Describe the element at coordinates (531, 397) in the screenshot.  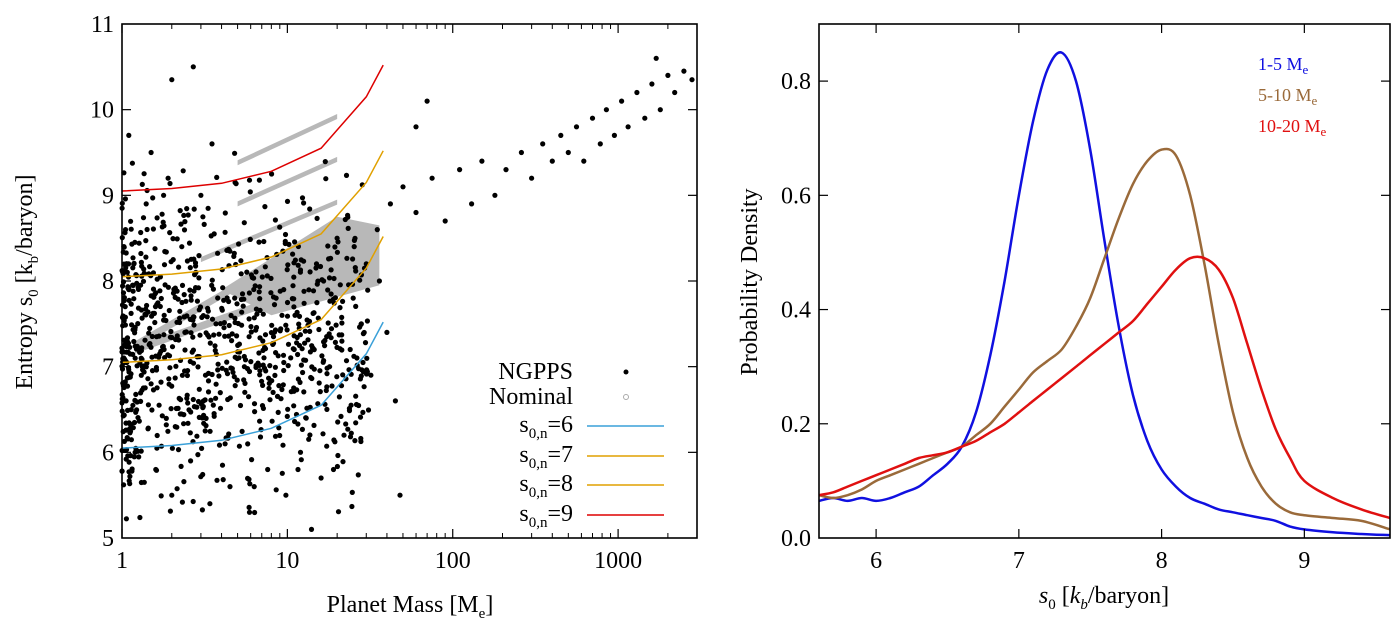
I see `legend-label-nominal: Nominal` at that location.